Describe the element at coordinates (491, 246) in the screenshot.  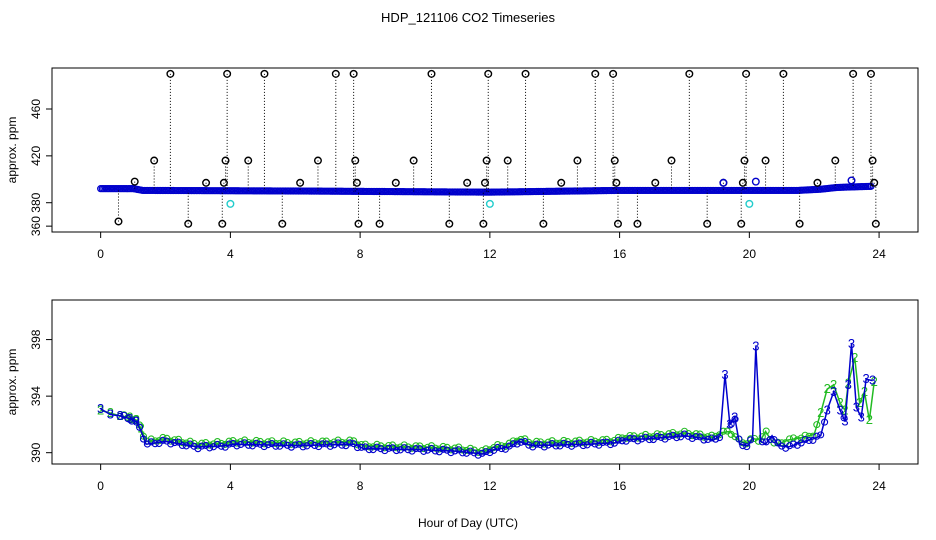
I see `top-x-axis: 0 4 8 12 16 20 24` at that location.